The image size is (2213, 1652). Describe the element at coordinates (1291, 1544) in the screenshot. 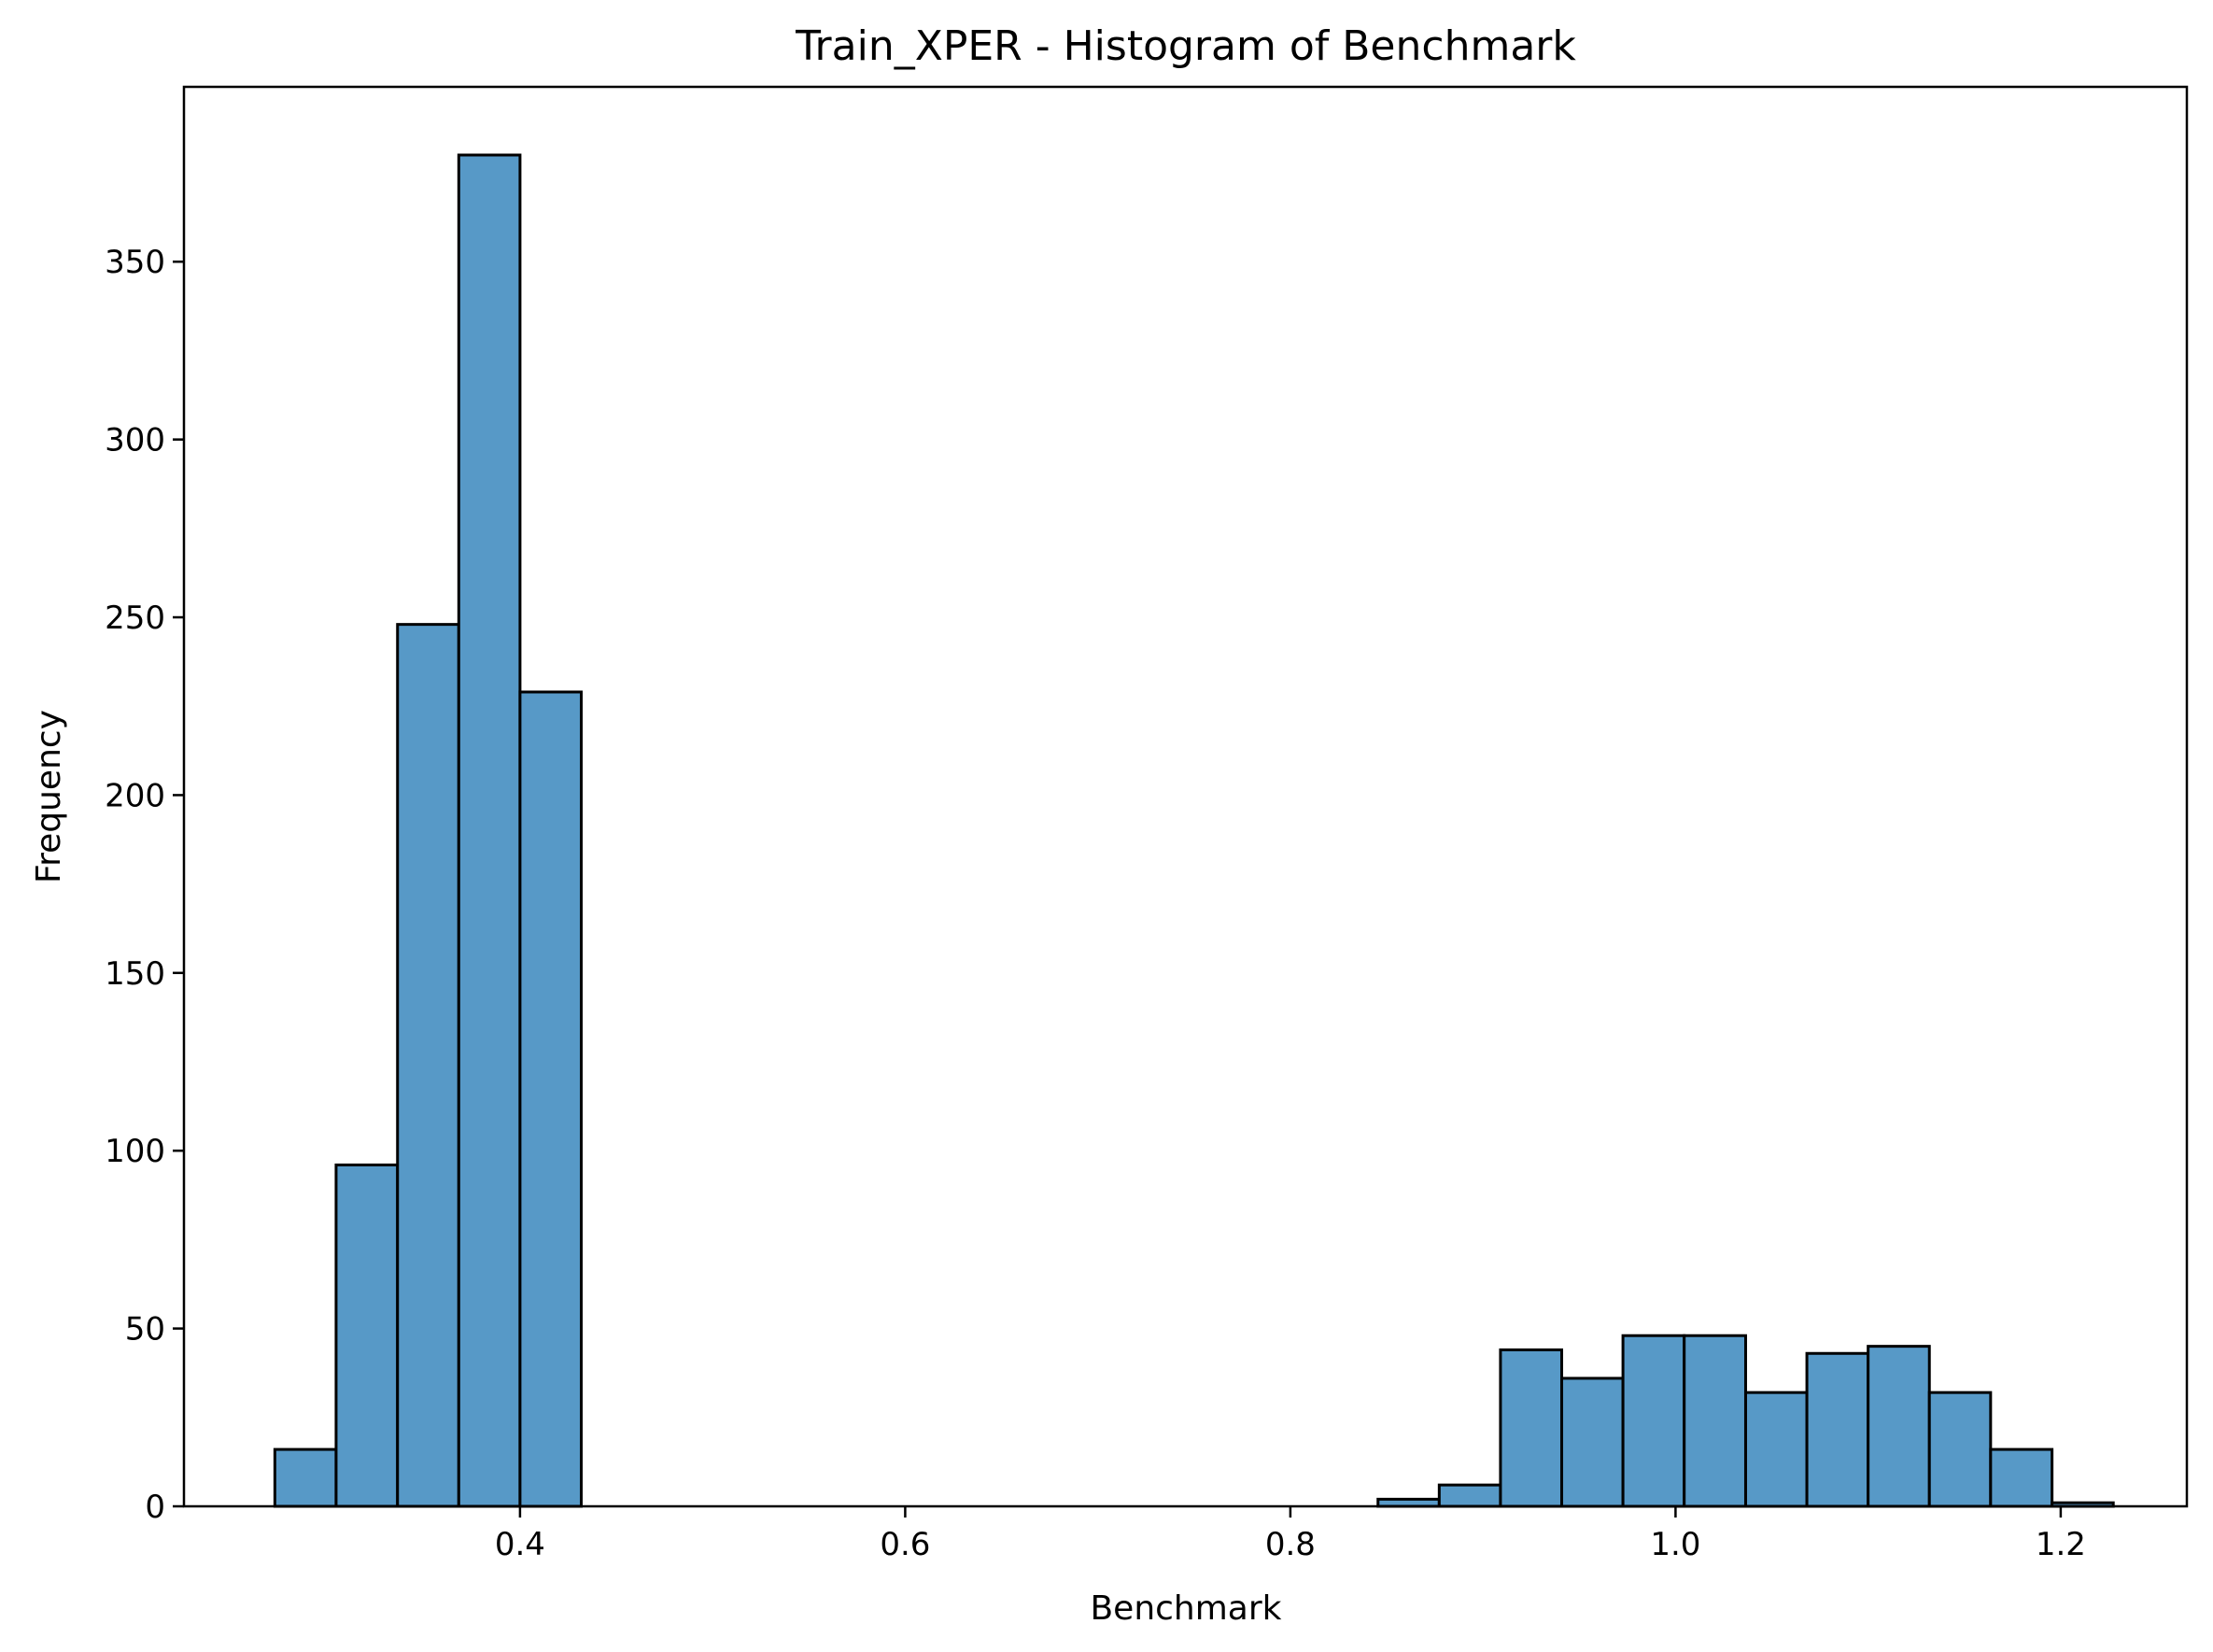

I see `x-tick-label: 0.8` at that location.